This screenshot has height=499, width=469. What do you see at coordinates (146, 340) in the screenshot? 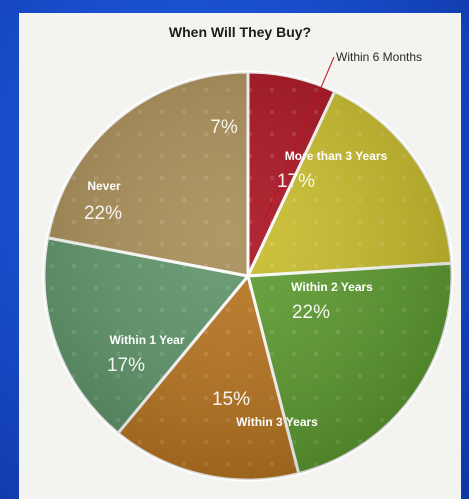
I see `slice-label-within-1-year: Within 1 Year` at bounding box center [146, 340].